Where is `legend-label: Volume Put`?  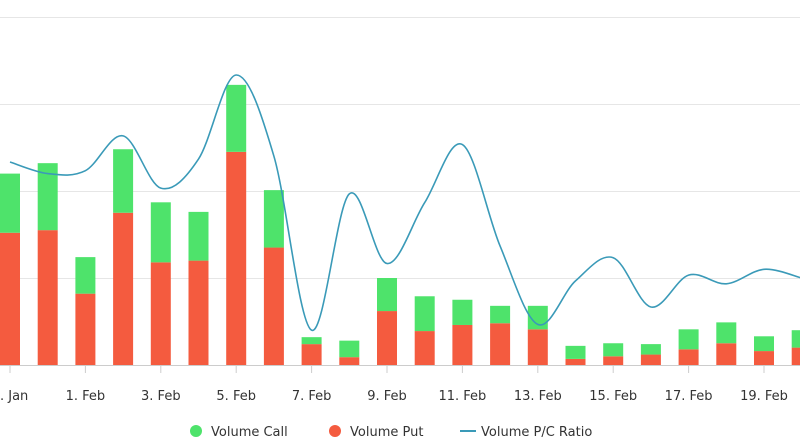
legend-label: Volume Put is located at coordinates (386, 432).